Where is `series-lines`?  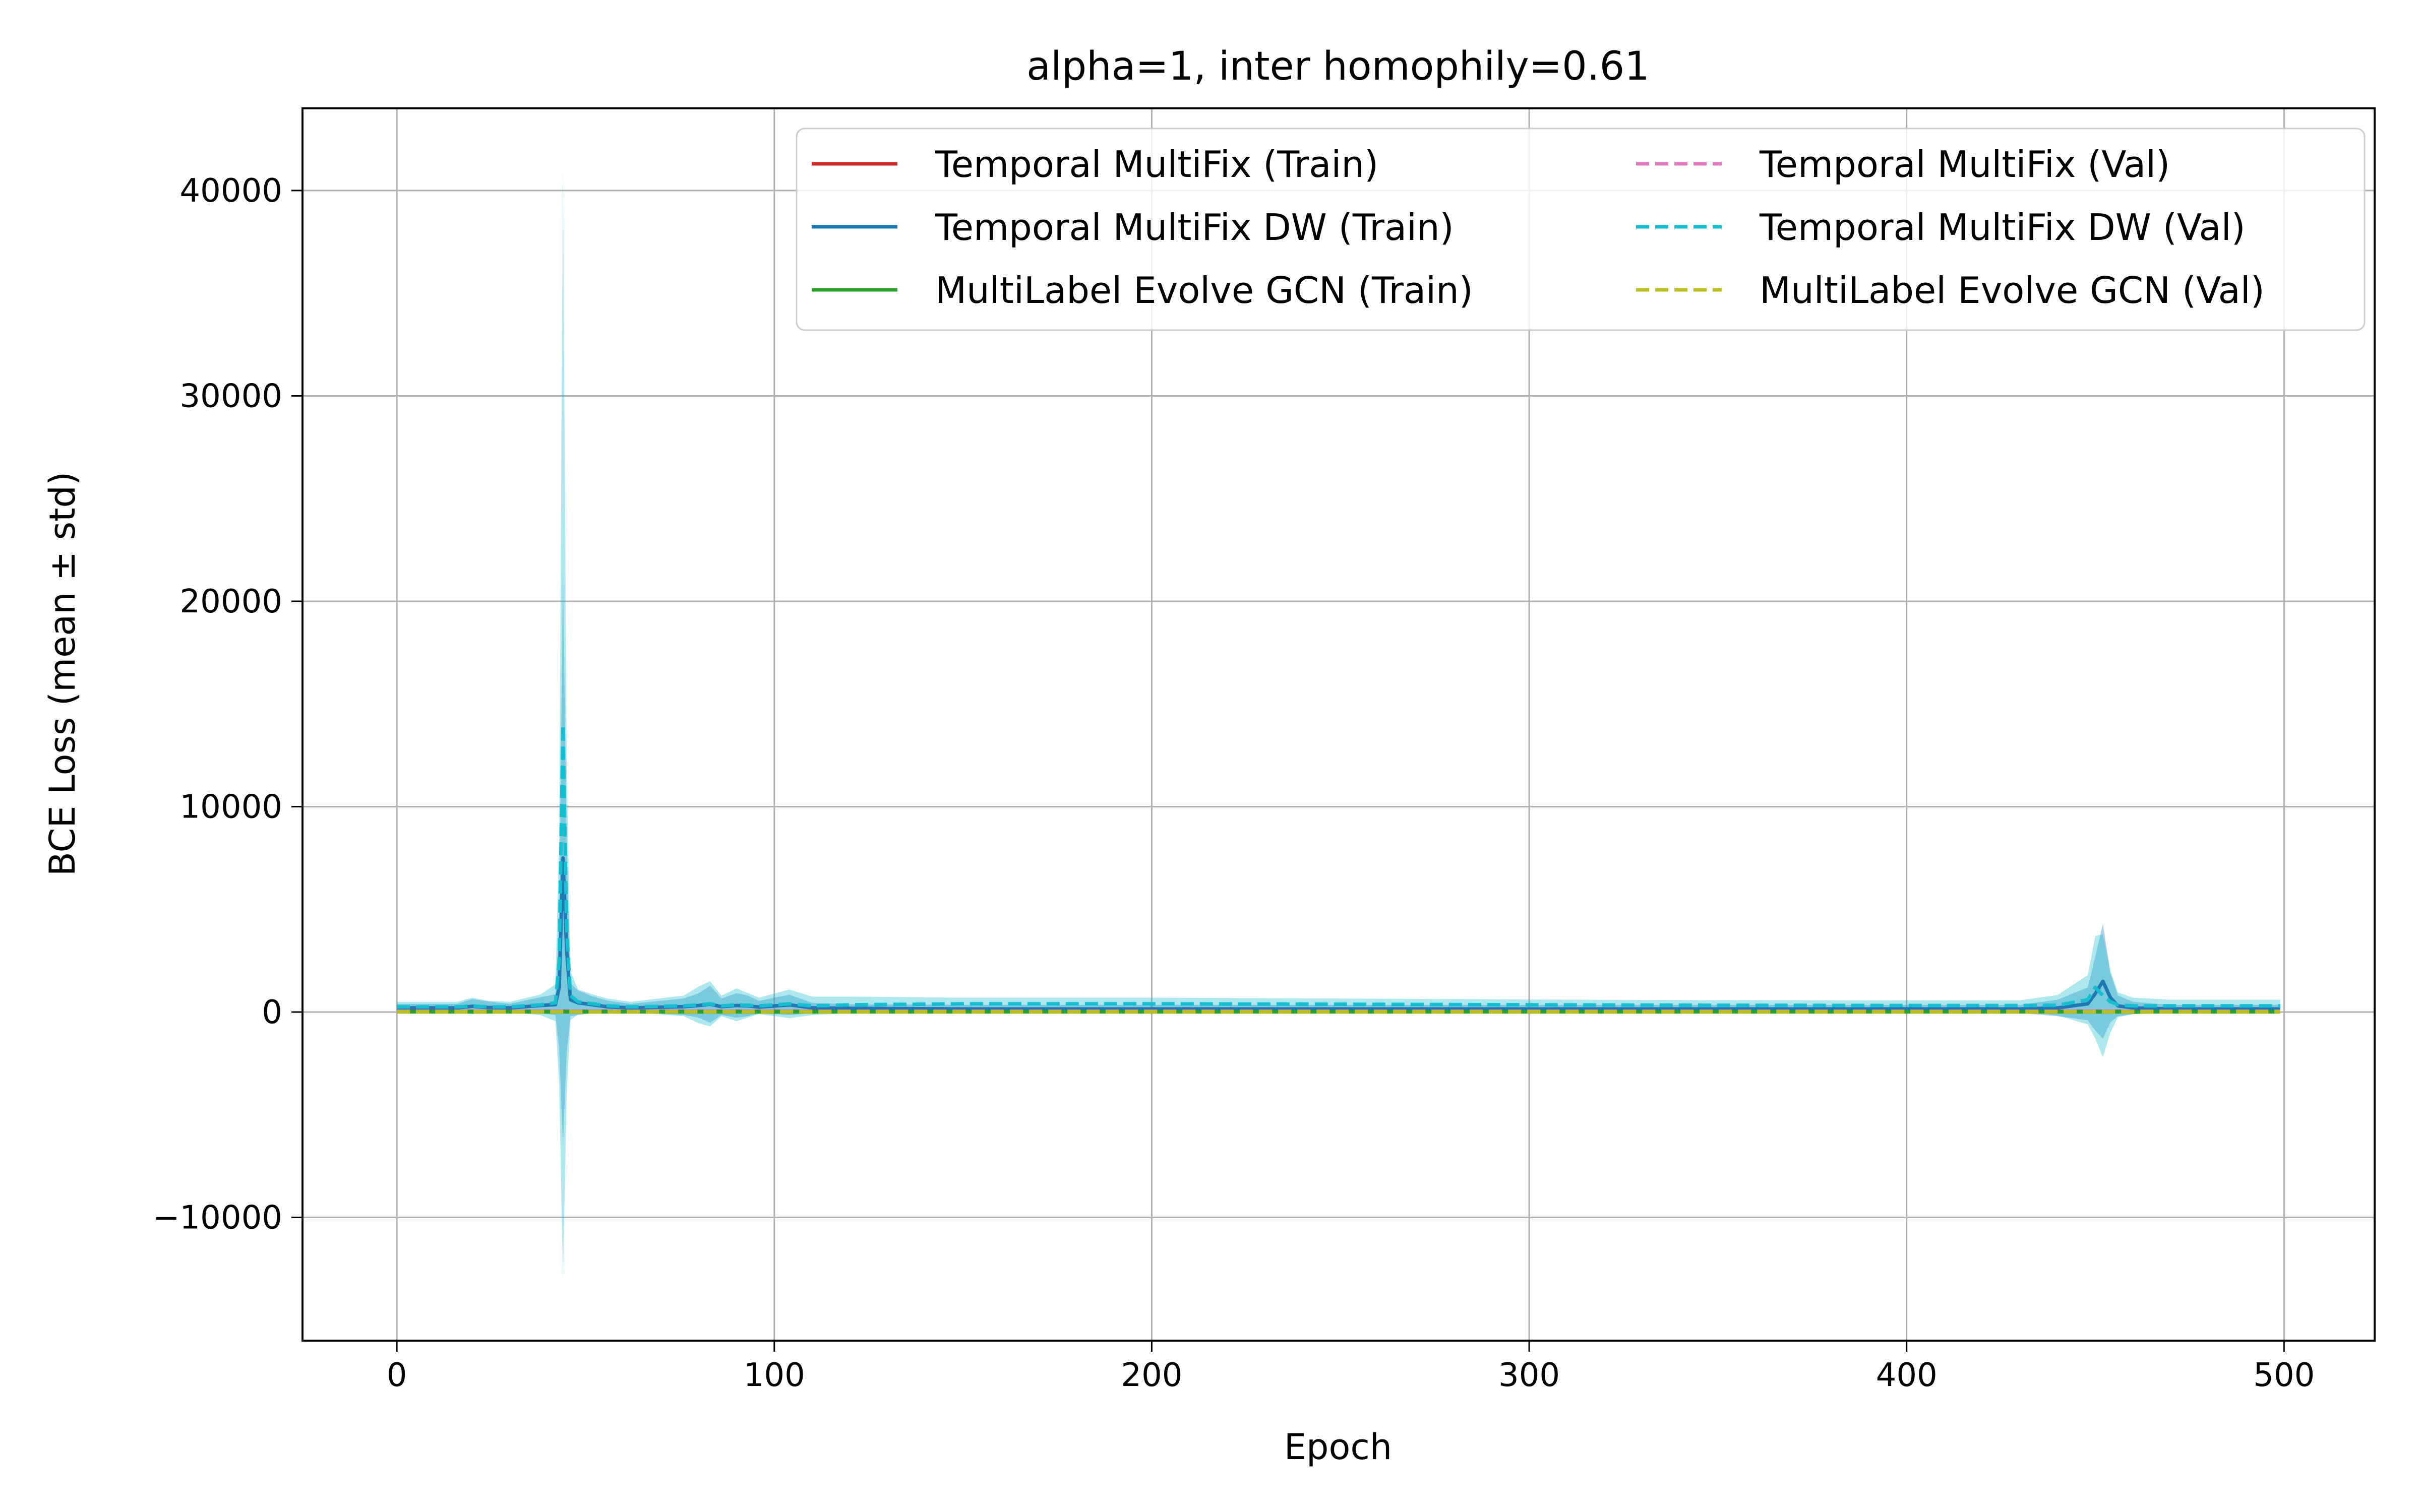 series-lines is located at coordinates (1338, 868).